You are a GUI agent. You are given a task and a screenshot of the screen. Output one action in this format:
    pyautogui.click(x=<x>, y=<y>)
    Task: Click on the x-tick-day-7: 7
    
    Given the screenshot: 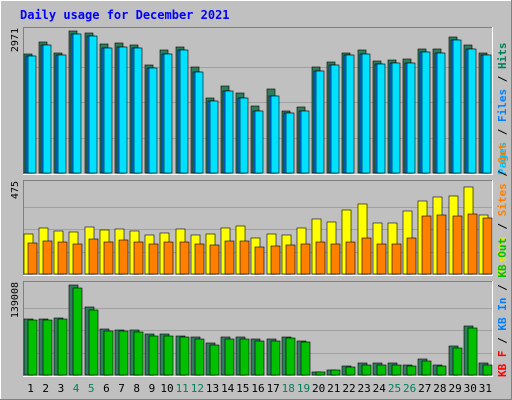 What is the action you would take?
    pyautogui.click(x=121, y=388)
    